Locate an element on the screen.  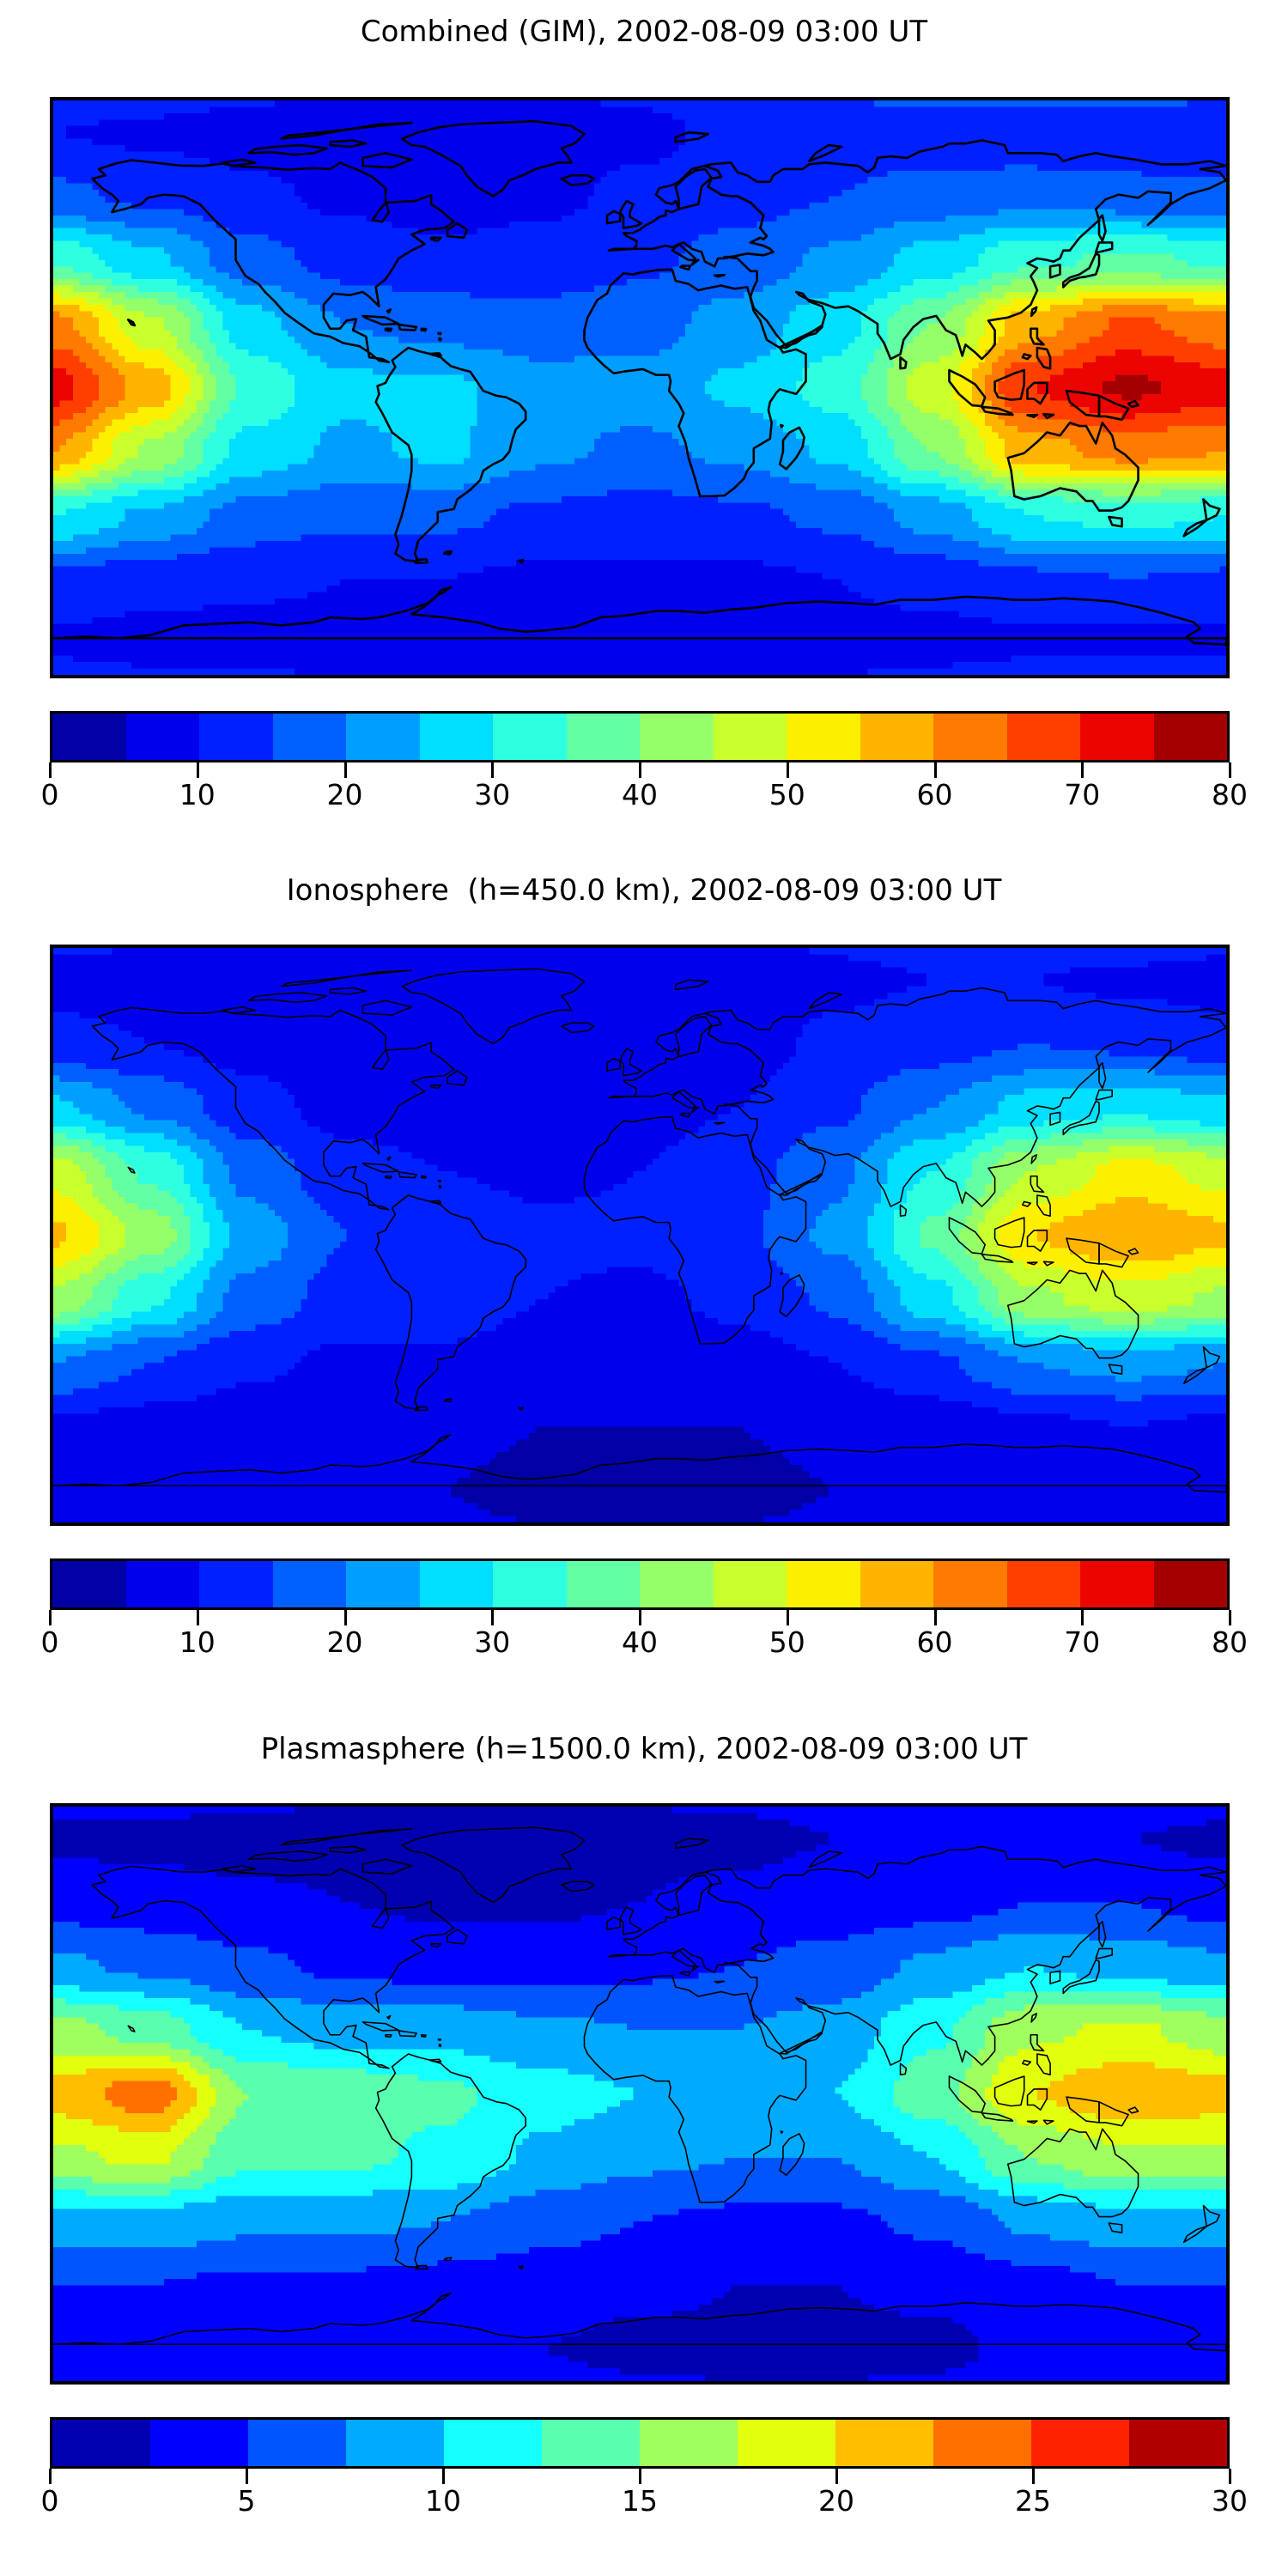
colorbar-tick-label: 70 is located at coordinates (1082, 794).